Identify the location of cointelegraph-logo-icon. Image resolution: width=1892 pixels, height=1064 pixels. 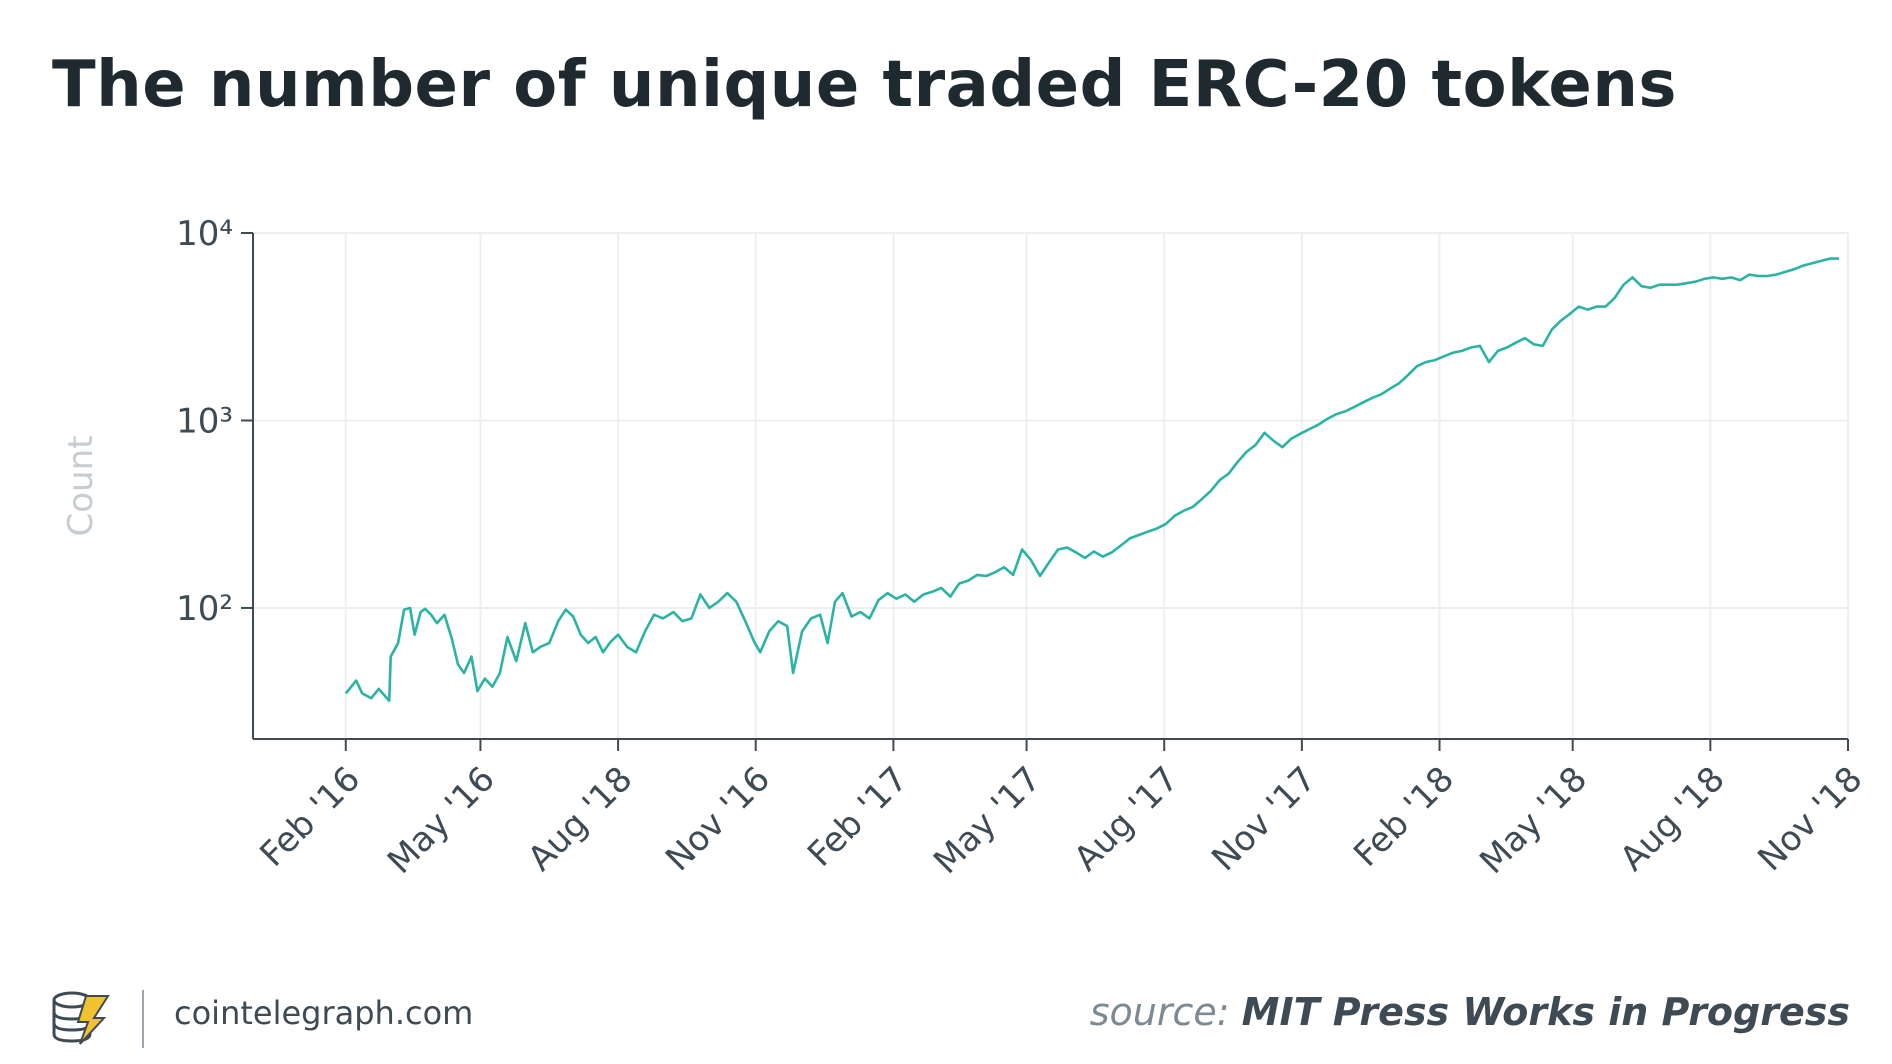
(81, 1018).